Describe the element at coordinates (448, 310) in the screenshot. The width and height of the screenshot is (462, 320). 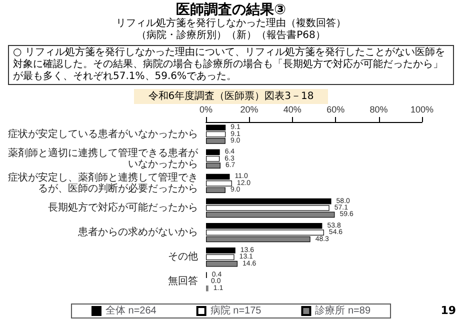
I see `text: 19` at that location.